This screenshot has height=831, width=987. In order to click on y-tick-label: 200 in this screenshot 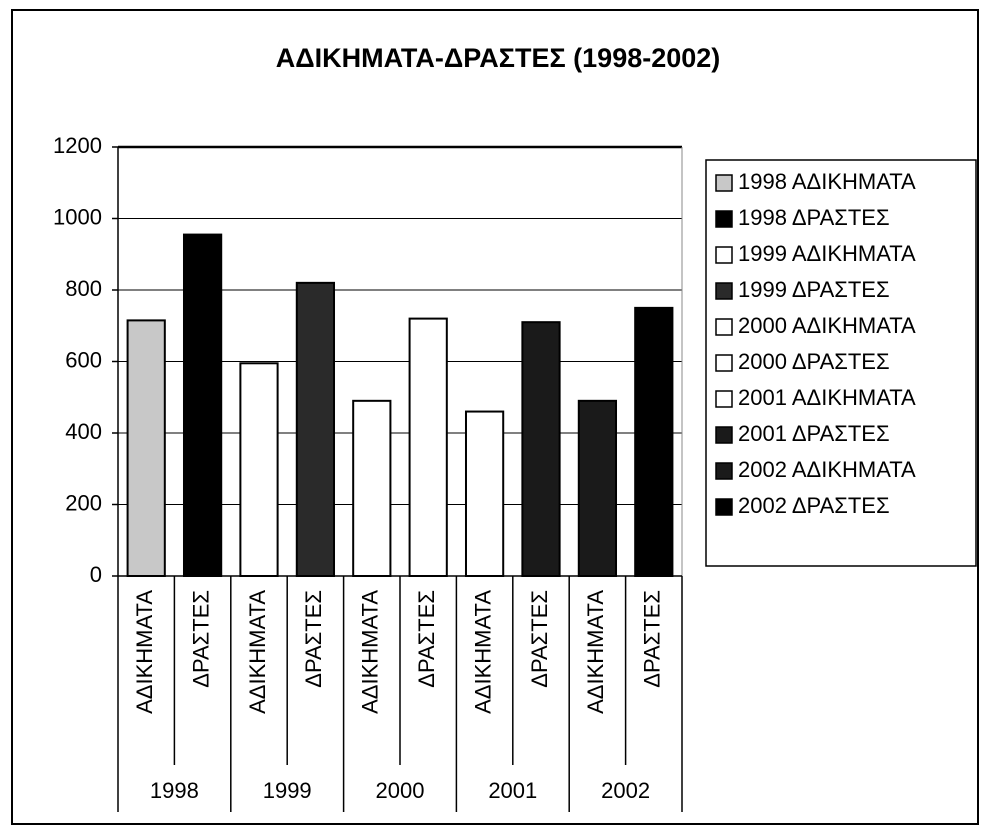, I will do `click(83, 502)`.